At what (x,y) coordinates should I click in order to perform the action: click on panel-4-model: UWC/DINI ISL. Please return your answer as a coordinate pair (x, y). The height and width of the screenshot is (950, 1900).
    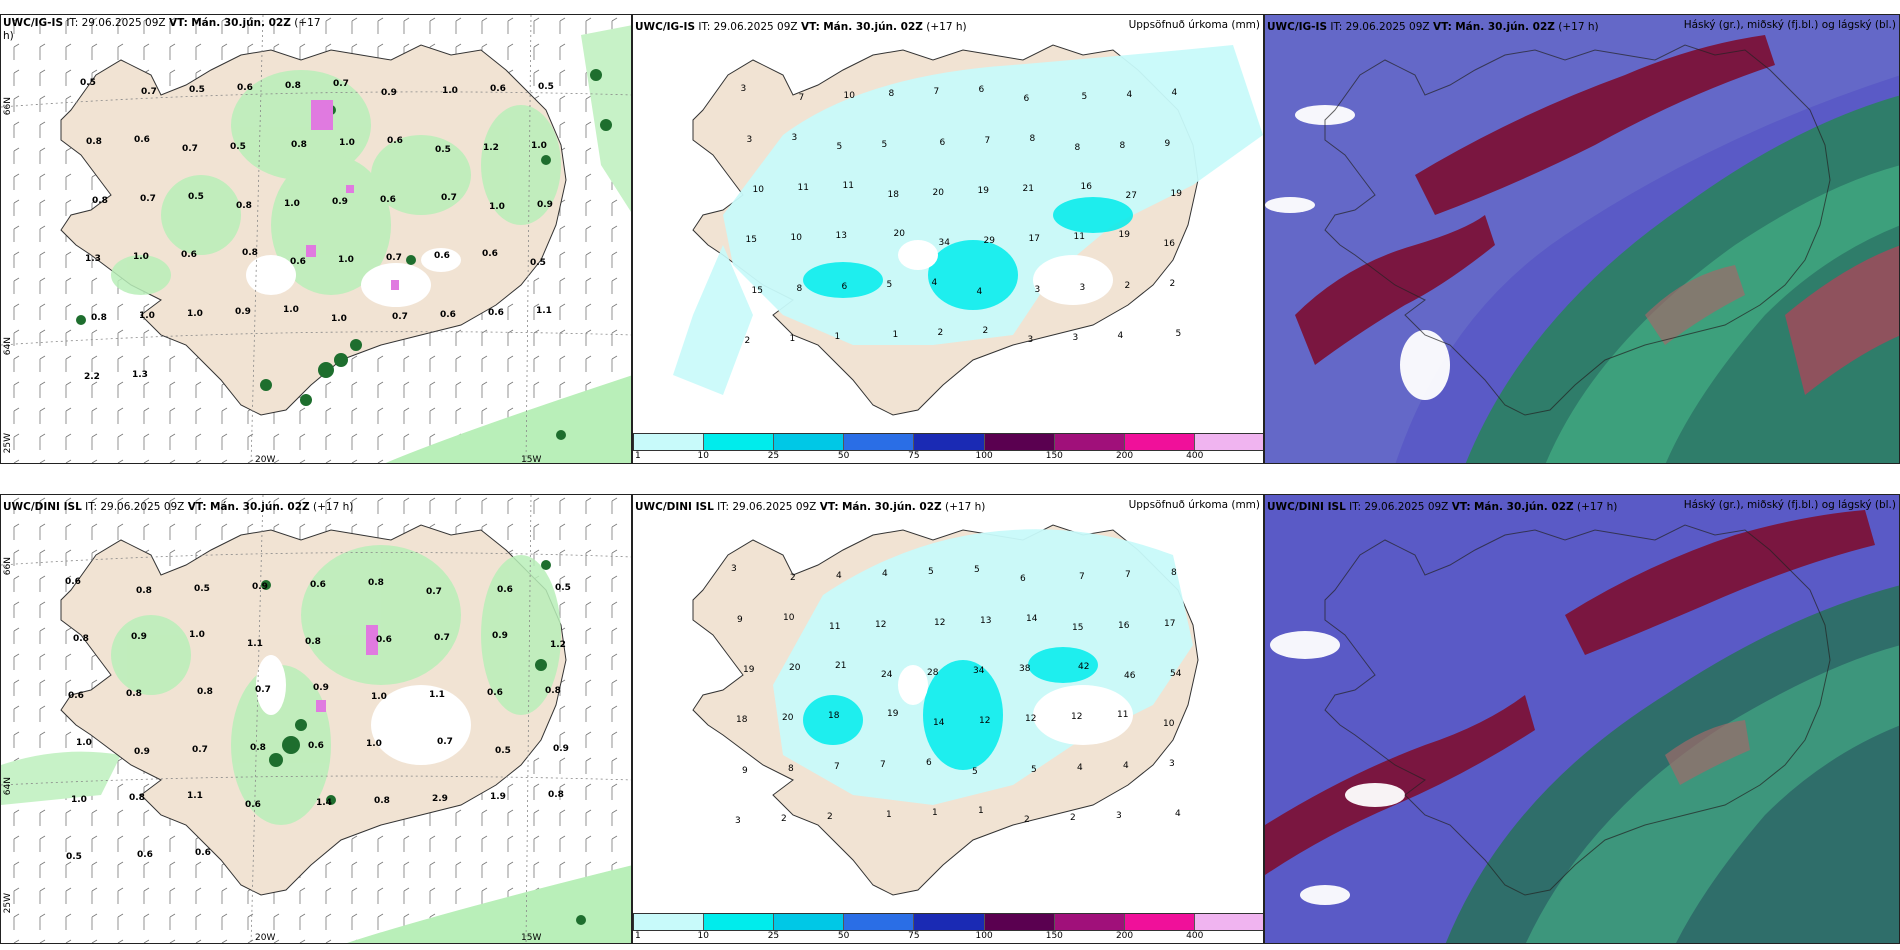
    Looking at the image, I should click on (42, 507).